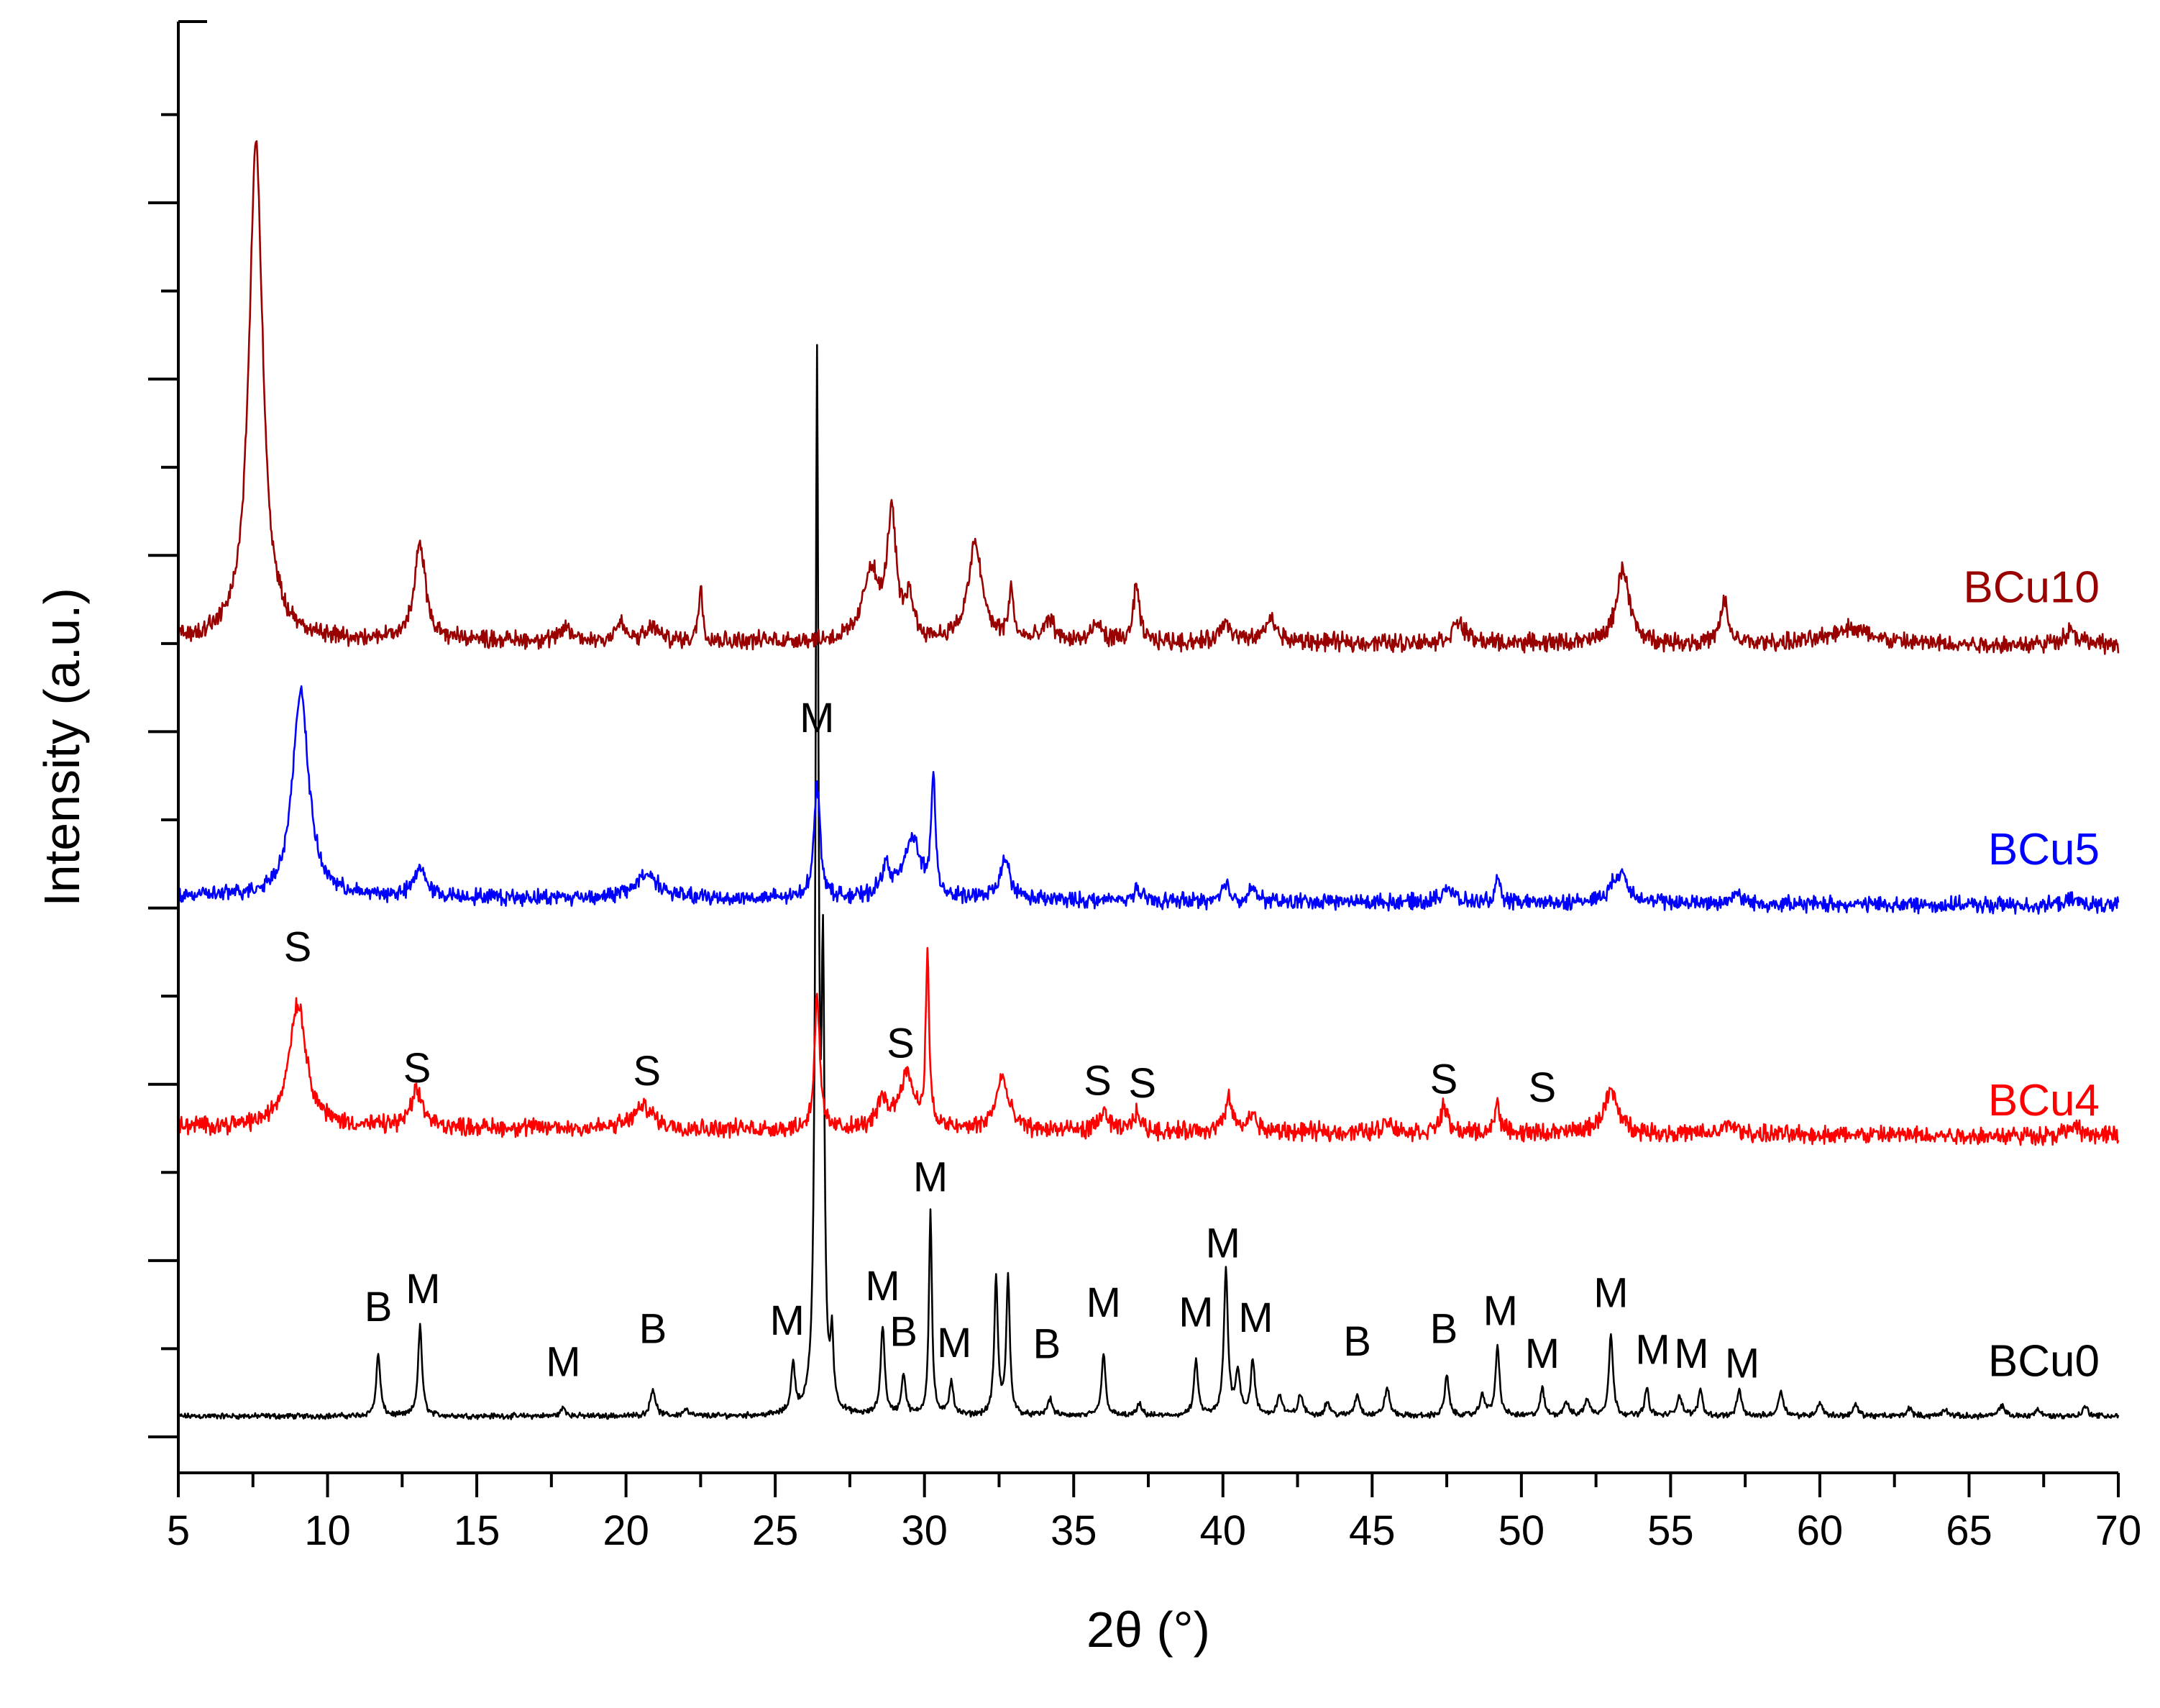 This screenshot has width=2160, height=1708. I want to click on x-tick-label: 40, so click(1223, 1530).